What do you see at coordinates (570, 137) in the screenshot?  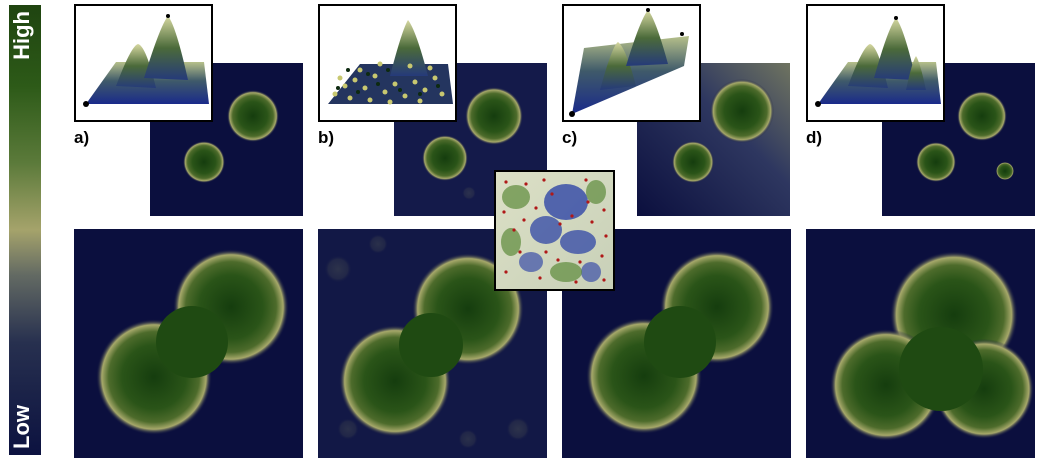 I see `panel-label-c: c)` at bounding box center [570, 137].